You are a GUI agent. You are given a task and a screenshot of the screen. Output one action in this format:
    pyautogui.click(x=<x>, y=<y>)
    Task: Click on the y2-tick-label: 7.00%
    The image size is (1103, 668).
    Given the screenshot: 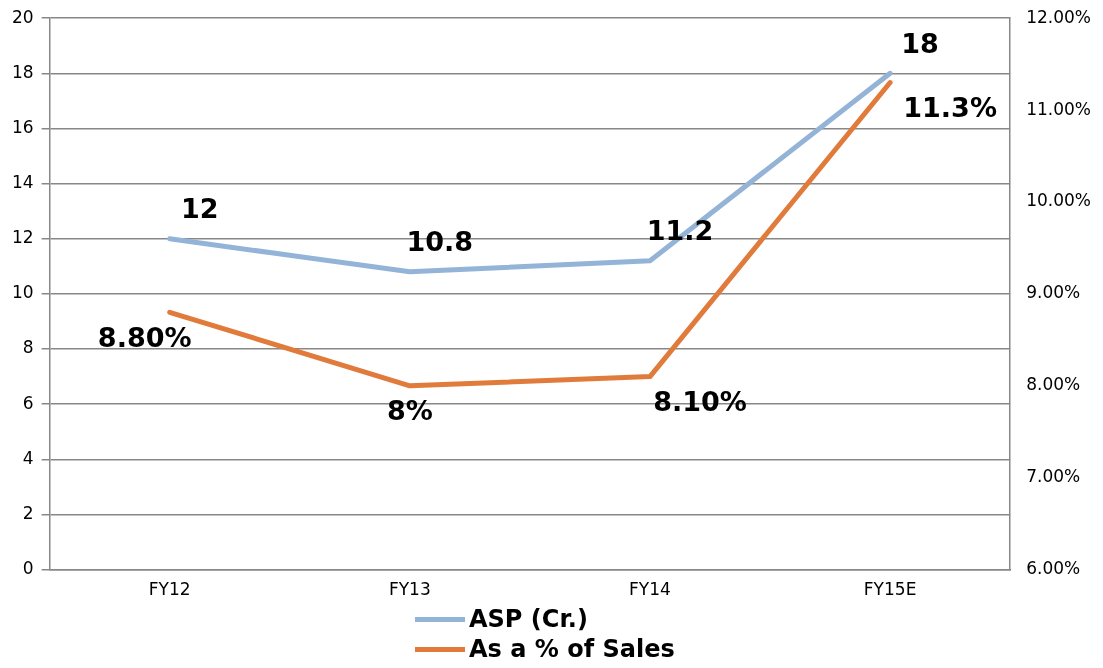 What is the action you would take?
    pyautogui.click(x=1053, y=476)
    